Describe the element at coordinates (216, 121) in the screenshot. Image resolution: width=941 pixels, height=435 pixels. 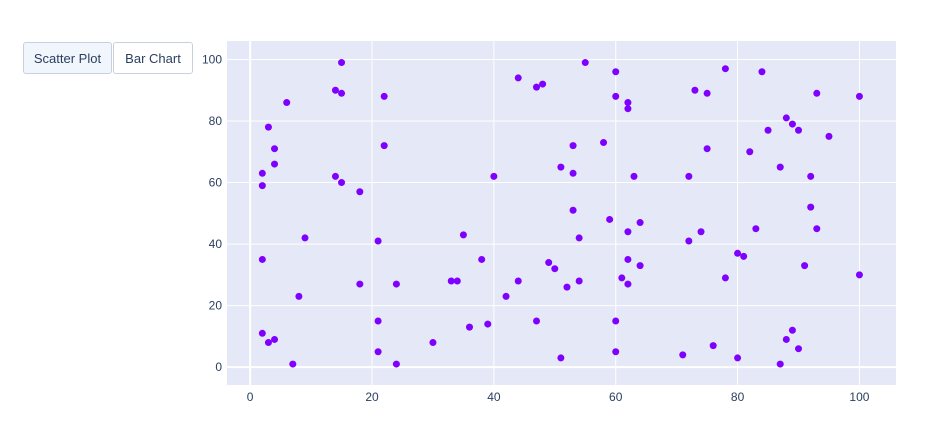
I see `y-tick-label: 80` at that location.